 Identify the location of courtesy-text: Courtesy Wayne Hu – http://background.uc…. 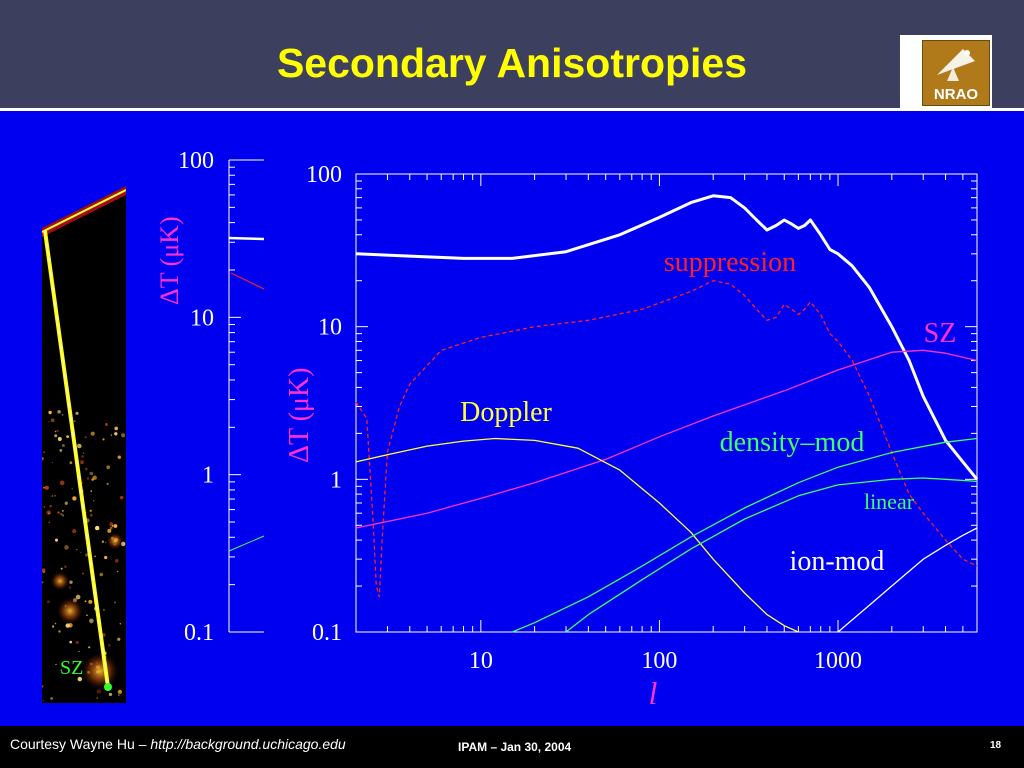
(178, 744).